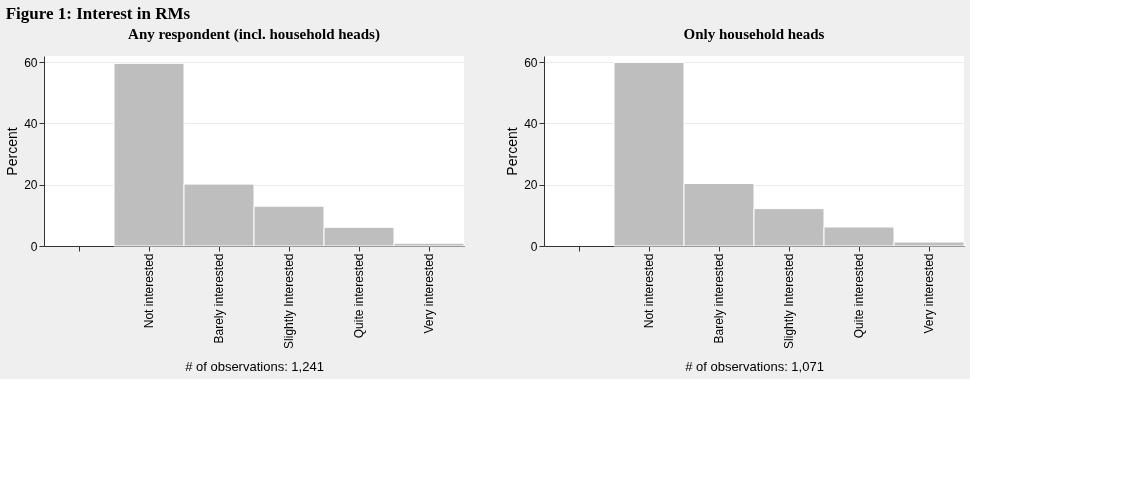 The width and height of the screenshot is (1129, 484). I want to click on chart-title: Figure 1: Interest in RMs, so click(98, 13).